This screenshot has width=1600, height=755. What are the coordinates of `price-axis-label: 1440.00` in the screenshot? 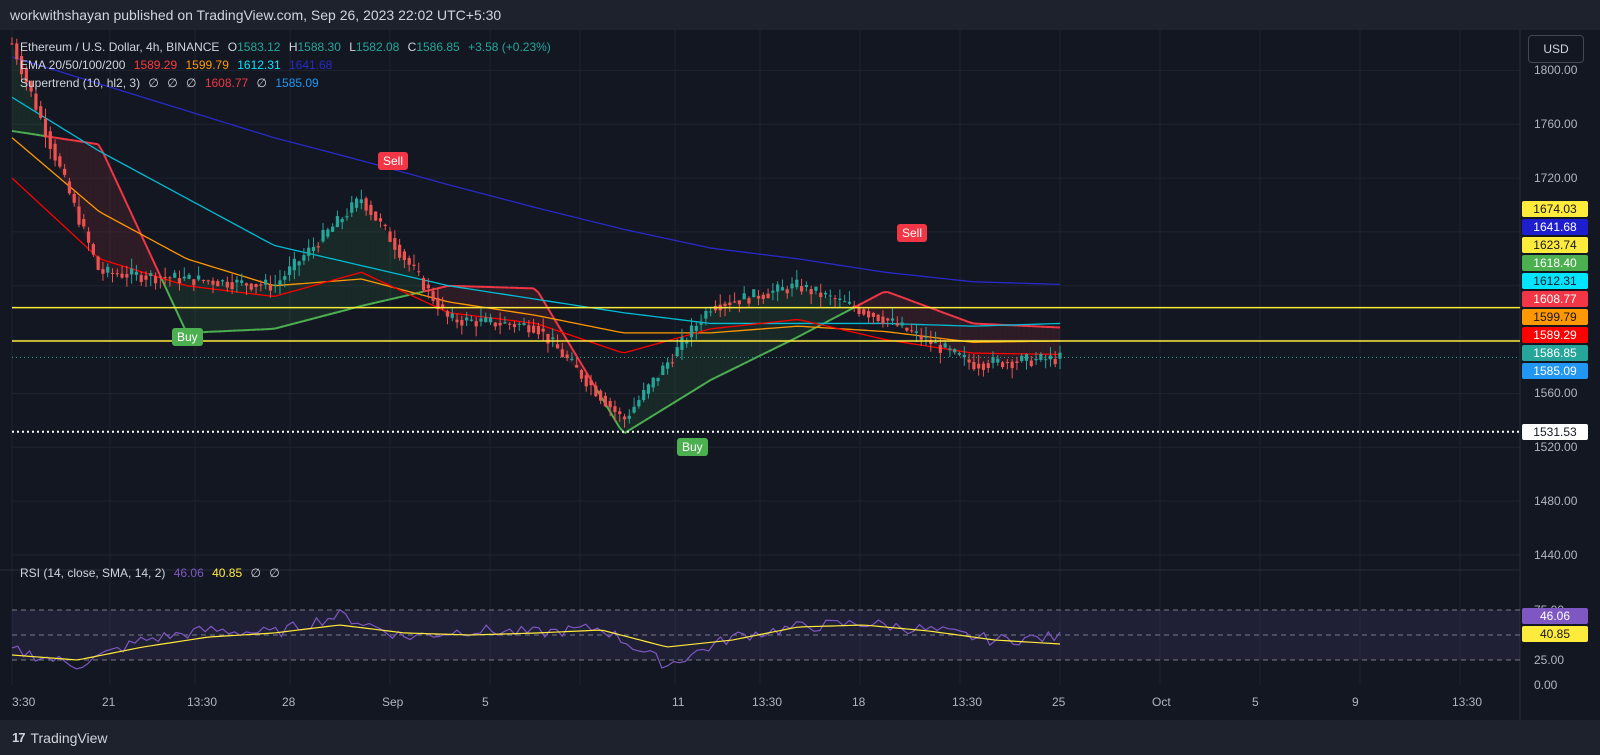 It's located at (1556, 555).